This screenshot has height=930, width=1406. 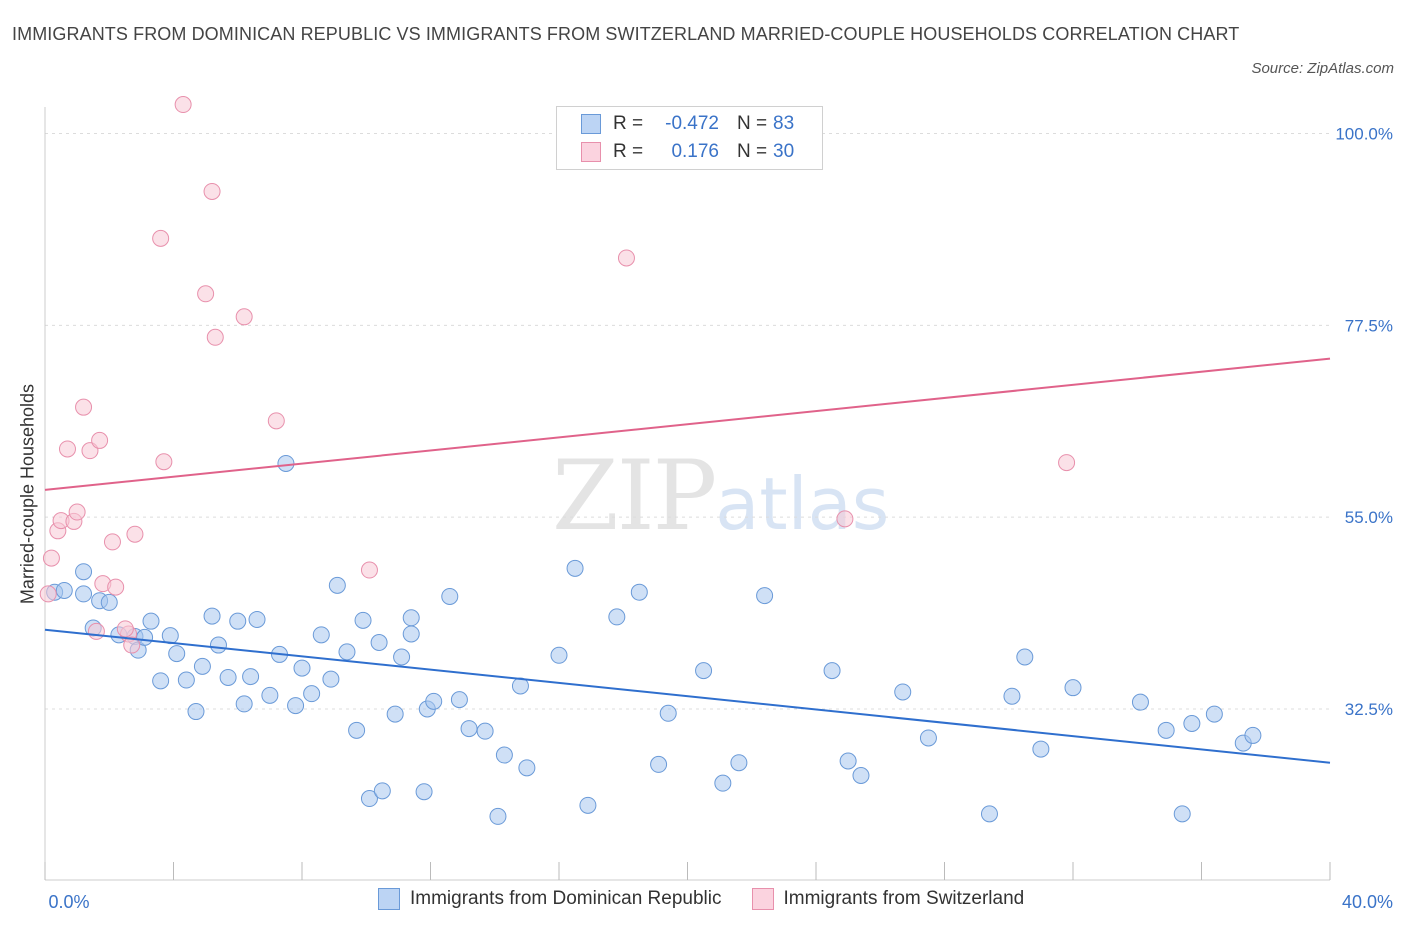 I want to click on series-legend-item-dominican: Immigrants from Dominican Republic, so click(x=550, y=899).